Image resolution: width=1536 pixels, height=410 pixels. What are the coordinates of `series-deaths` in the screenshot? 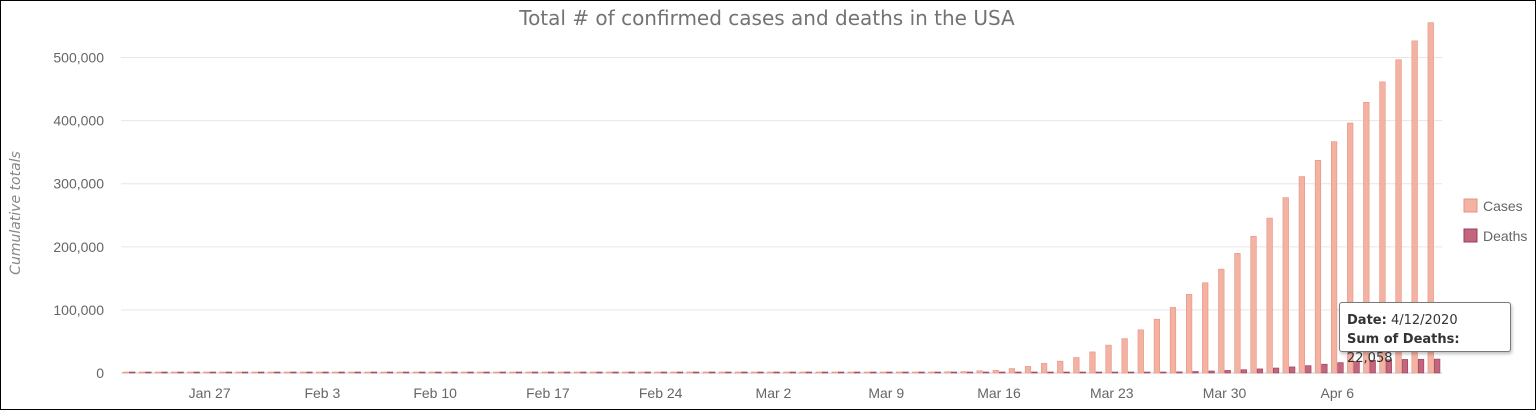 It's located at (785, 366).